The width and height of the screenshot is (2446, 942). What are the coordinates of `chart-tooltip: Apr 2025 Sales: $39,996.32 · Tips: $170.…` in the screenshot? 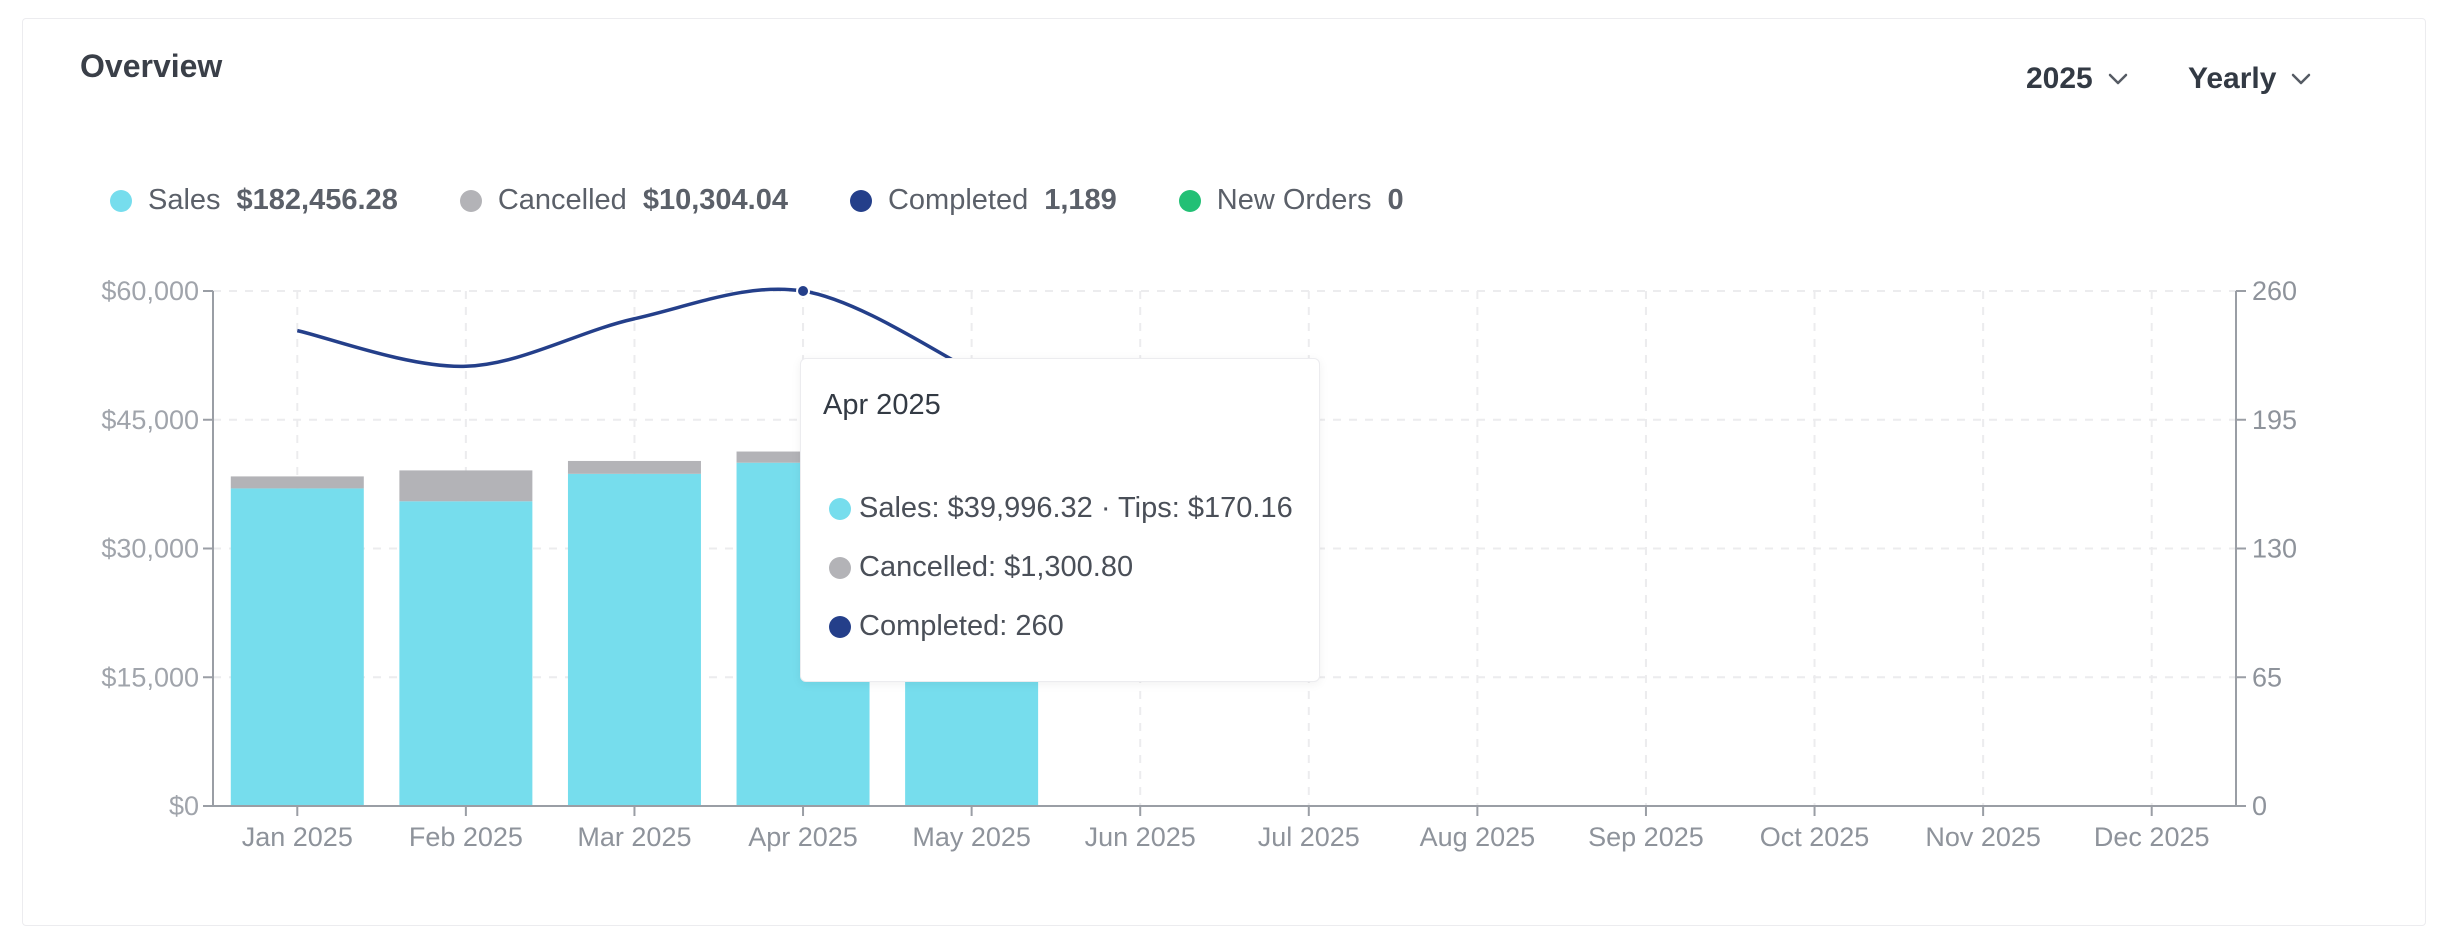 It's located at (1060, 520).